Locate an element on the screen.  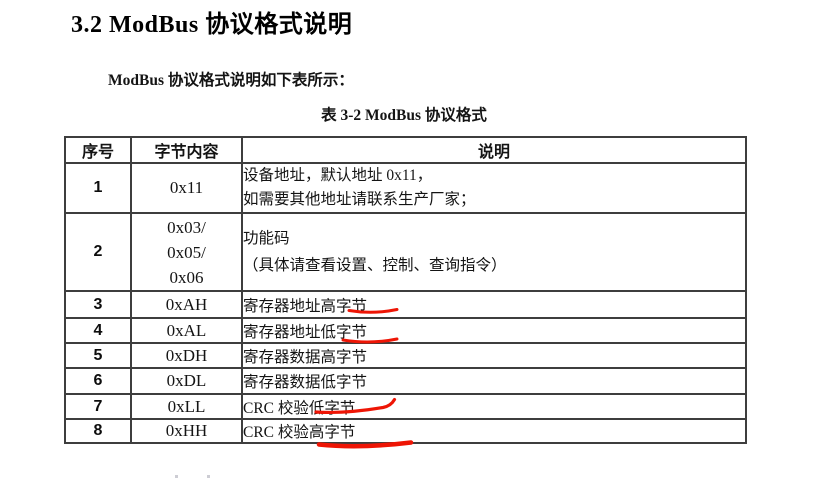
cell-byte: 0xAL is located at coordinates (186, 330).